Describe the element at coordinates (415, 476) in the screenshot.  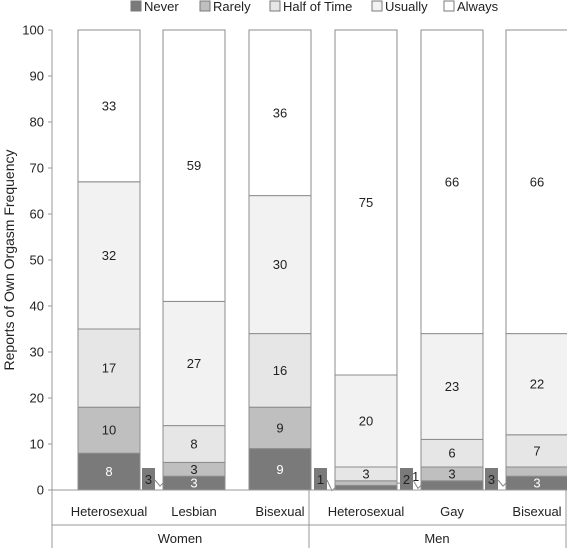
I see `callout-label-rarely-3: 1` at that location.